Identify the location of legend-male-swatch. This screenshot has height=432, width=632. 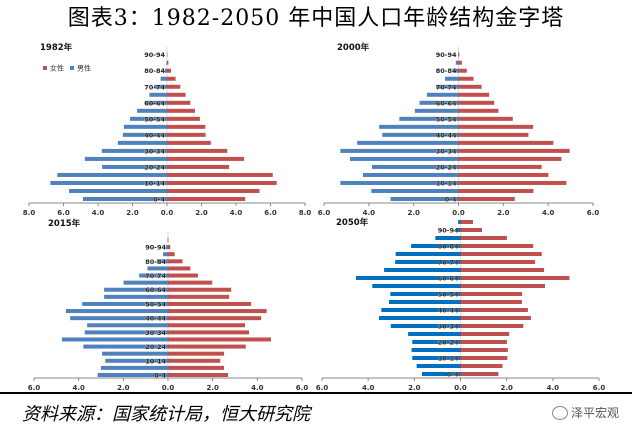
(72, 68).